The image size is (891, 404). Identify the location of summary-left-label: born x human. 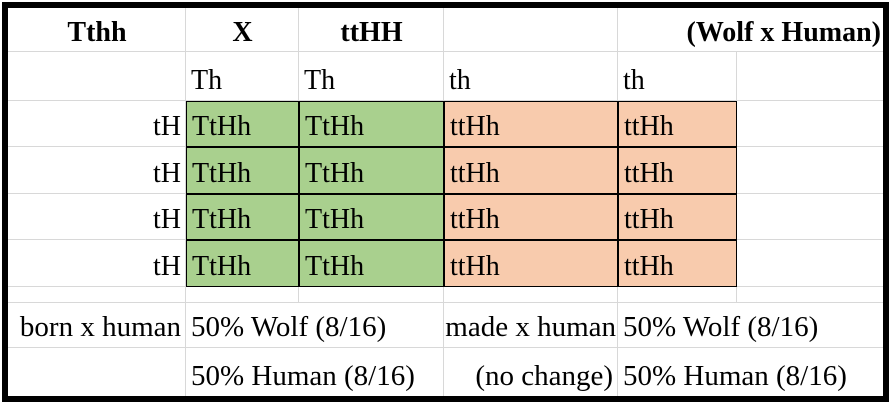
(97, 325).